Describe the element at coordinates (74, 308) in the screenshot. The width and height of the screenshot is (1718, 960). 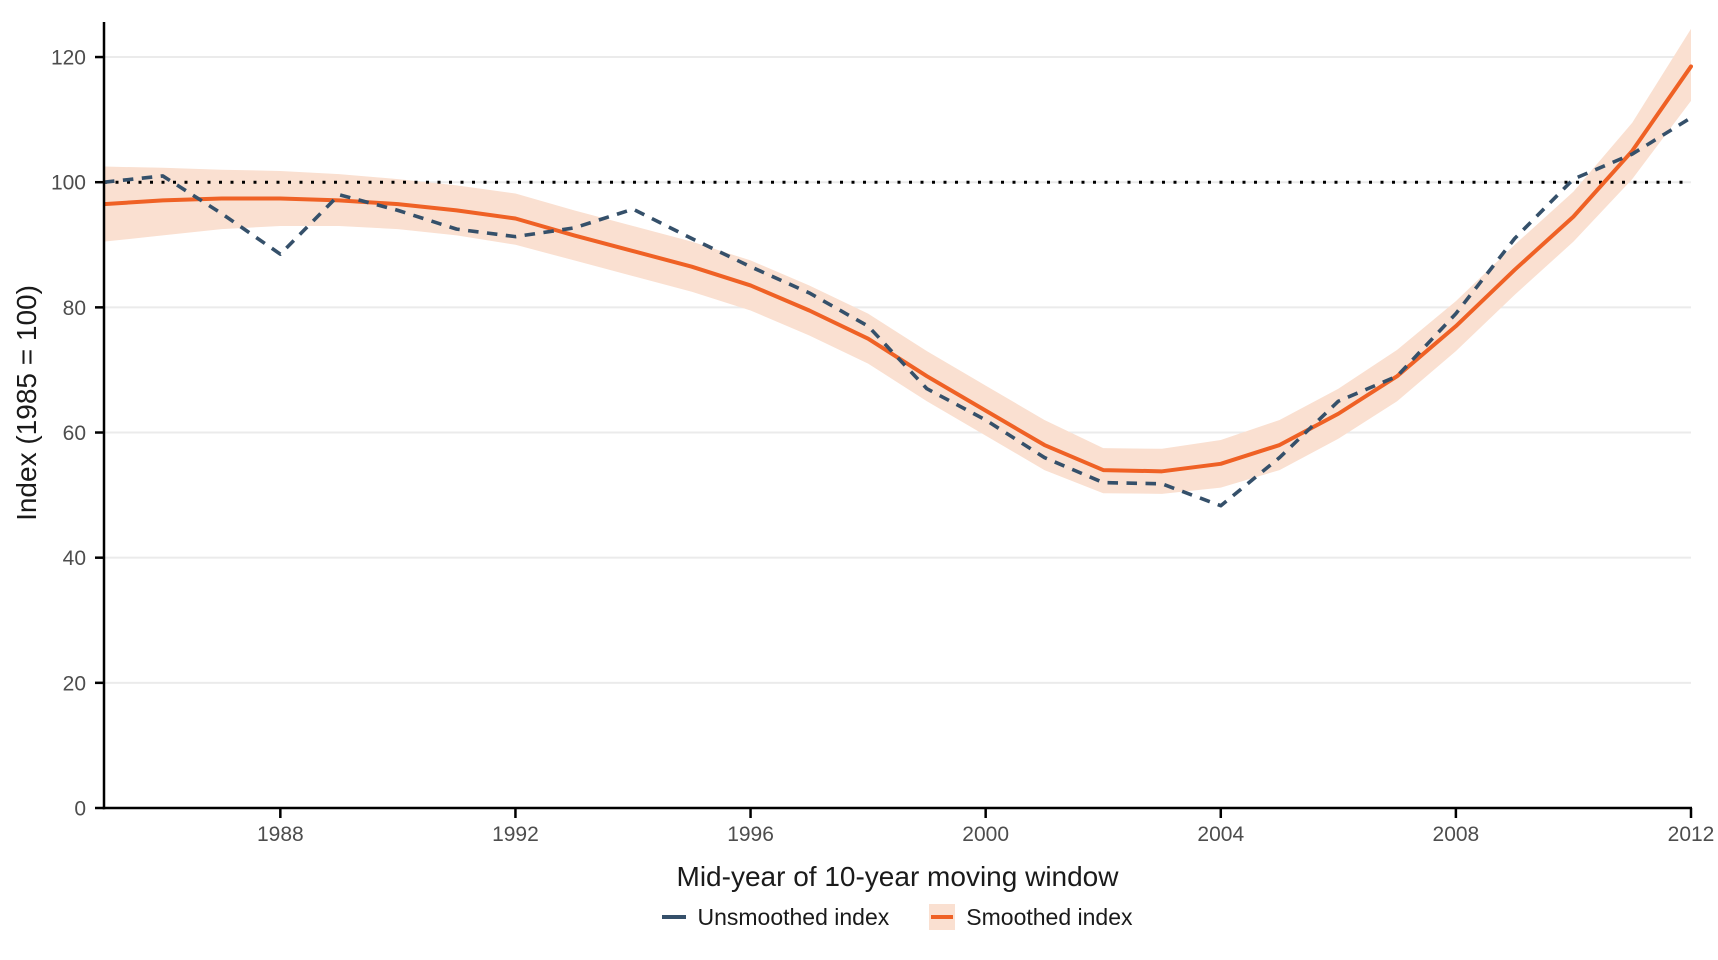
I see `y-tick-label-80: 80` at that location.